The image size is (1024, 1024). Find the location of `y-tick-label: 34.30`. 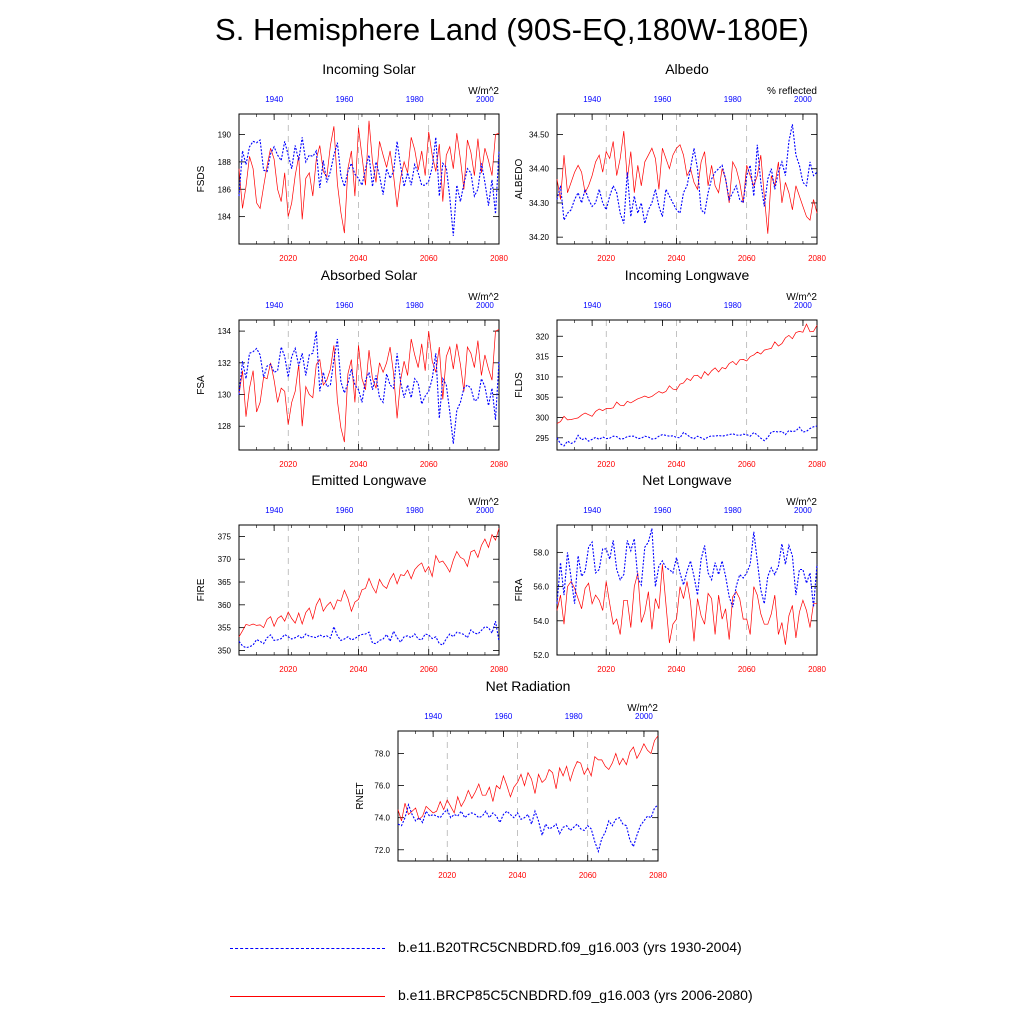

y-tick-label: 34.30 is located at coordinates (539, 203).